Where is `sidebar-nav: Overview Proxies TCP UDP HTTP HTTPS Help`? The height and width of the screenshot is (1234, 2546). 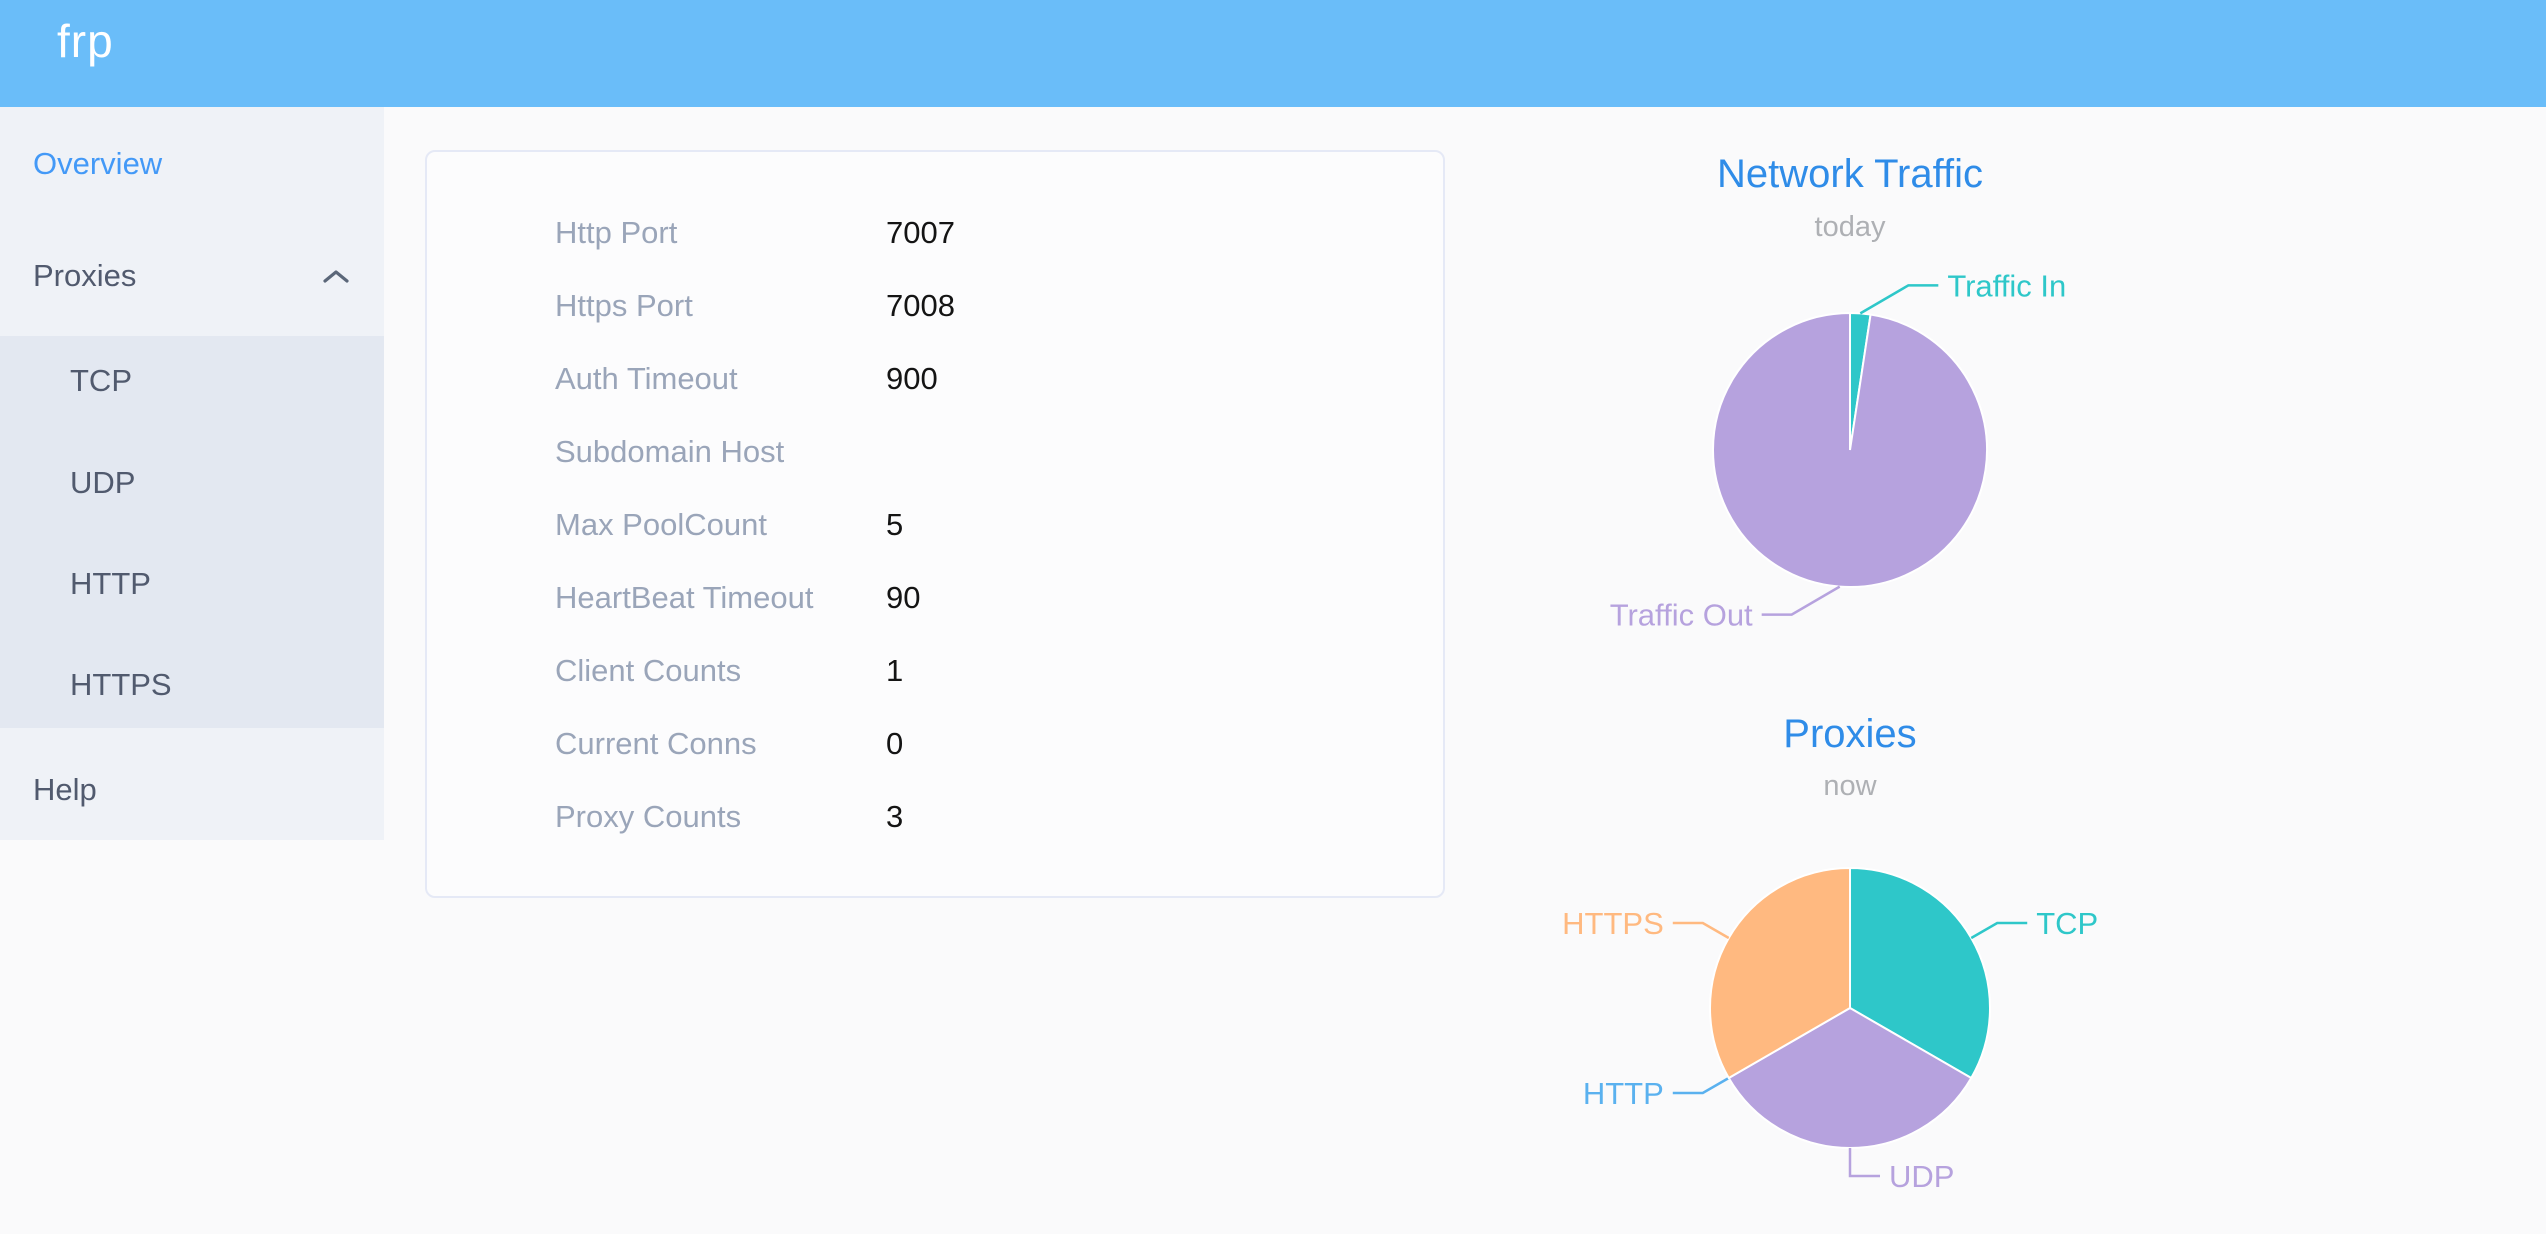 sidebar-nav: Overview Proxies TCP UDP HTTP HTTPS Help is located at coordinates (192, 473).